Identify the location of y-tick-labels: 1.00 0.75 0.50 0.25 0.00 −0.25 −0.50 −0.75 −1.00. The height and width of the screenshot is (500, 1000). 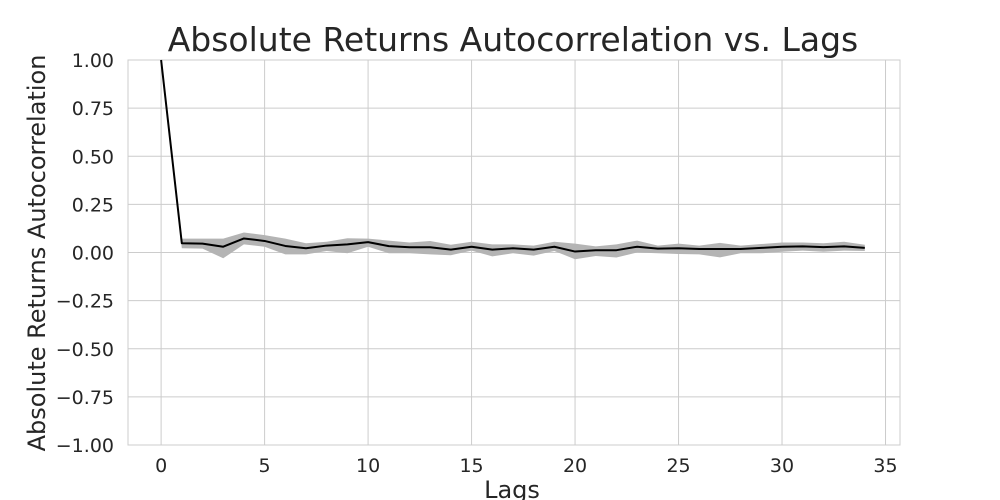
(85, 253).